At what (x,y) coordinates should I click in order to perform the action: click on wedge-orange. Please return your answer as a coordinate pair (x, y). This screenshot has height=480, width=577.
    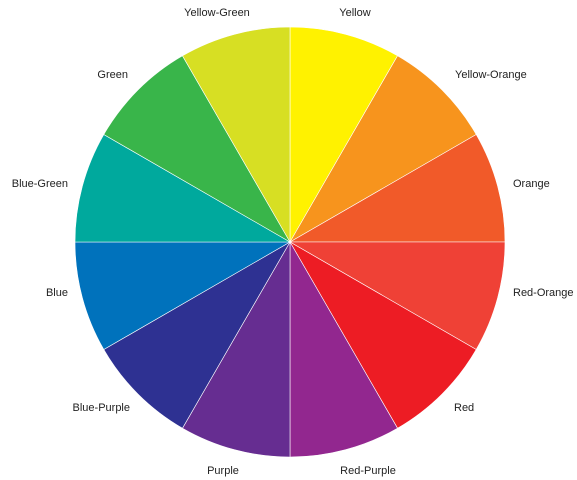
    Looking at the image, I should click on (397, 188).